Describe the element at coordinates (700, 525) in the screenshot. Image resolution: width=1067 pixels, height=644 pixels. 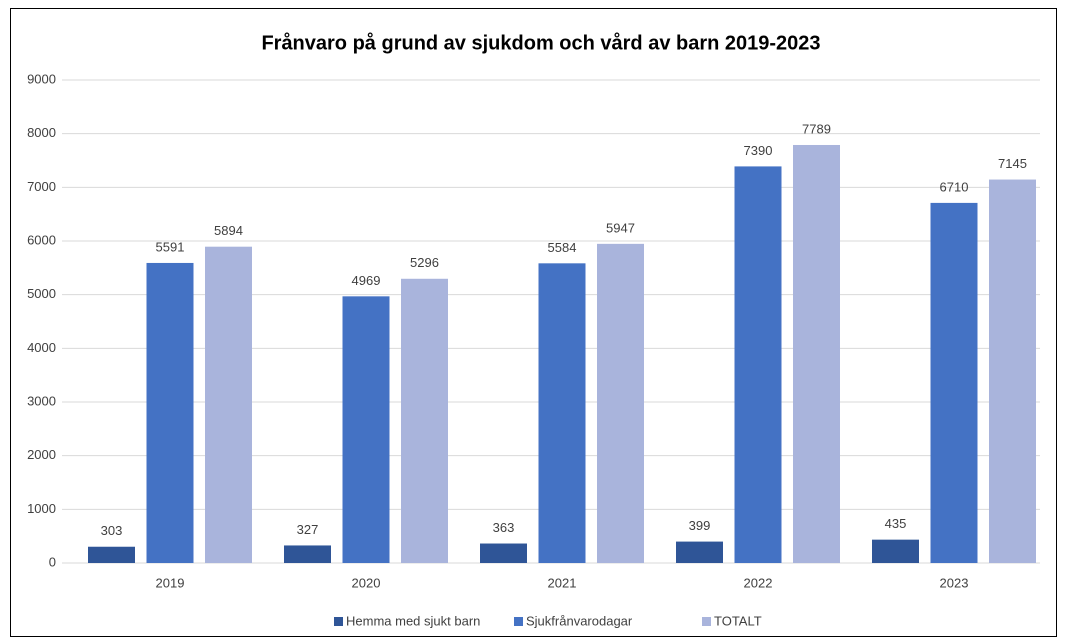
I see `data-label: 399` at that location.